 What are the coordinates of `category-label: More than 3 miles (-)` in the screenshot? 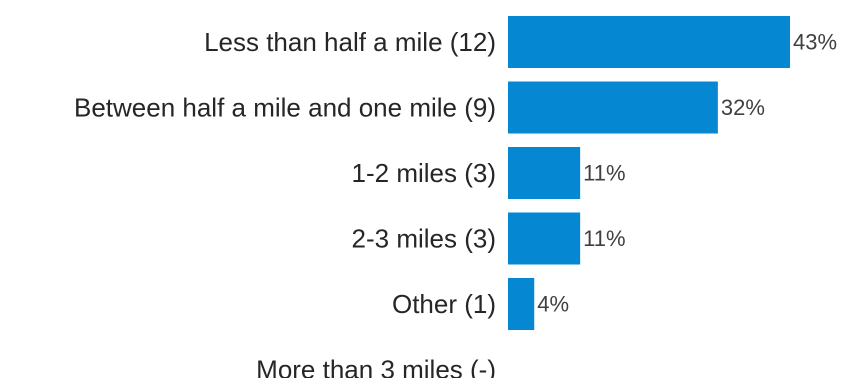 It's located at (376, 366).